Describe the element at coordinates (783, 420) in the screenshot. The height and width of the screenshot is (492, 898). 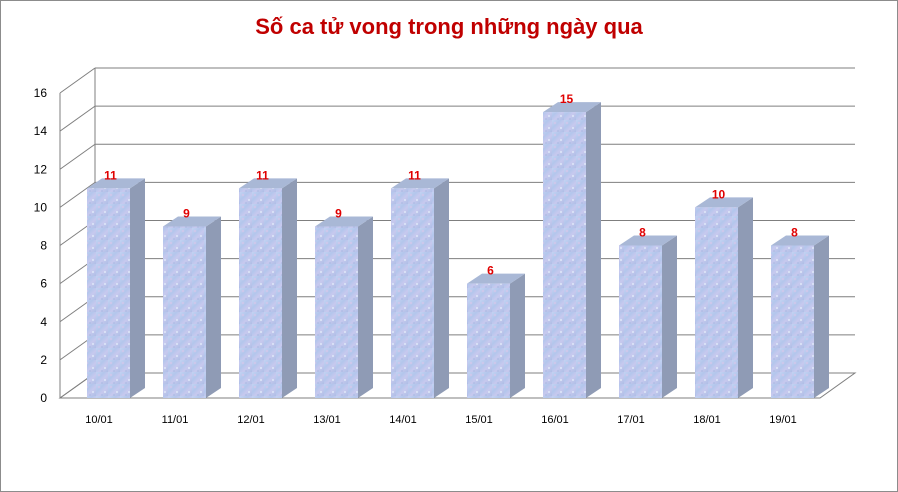
I see `x-tick-label: 19/01` at that location.